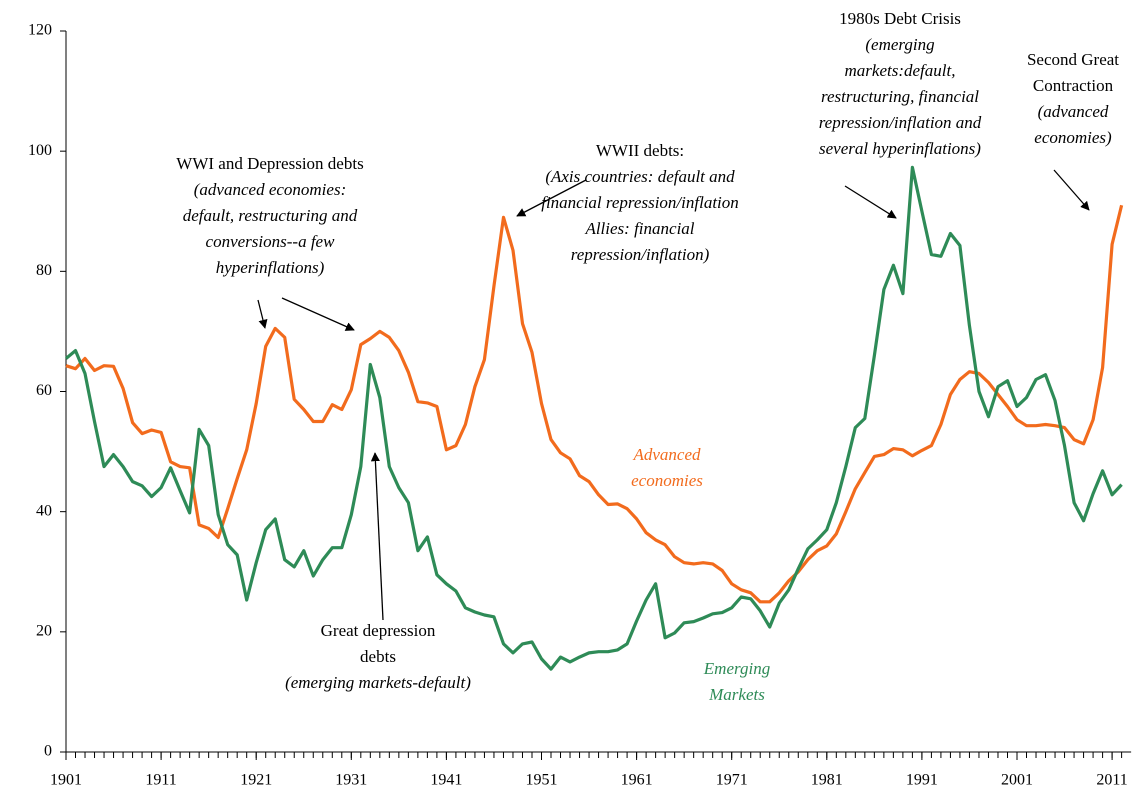 The width and height of the screenshot is (1143, 796). Describe the element at coordinates (640, 254) in the screenshot. I see `annotation-line: repression/inflation)` at that location.